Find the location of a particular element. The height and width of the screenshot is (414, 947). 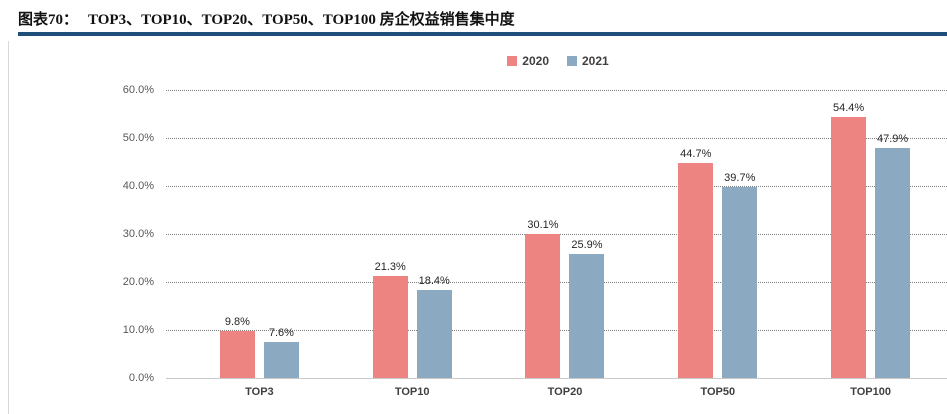

bar-2021-TOP50: 39.7% is located at coordinates (740, 275).